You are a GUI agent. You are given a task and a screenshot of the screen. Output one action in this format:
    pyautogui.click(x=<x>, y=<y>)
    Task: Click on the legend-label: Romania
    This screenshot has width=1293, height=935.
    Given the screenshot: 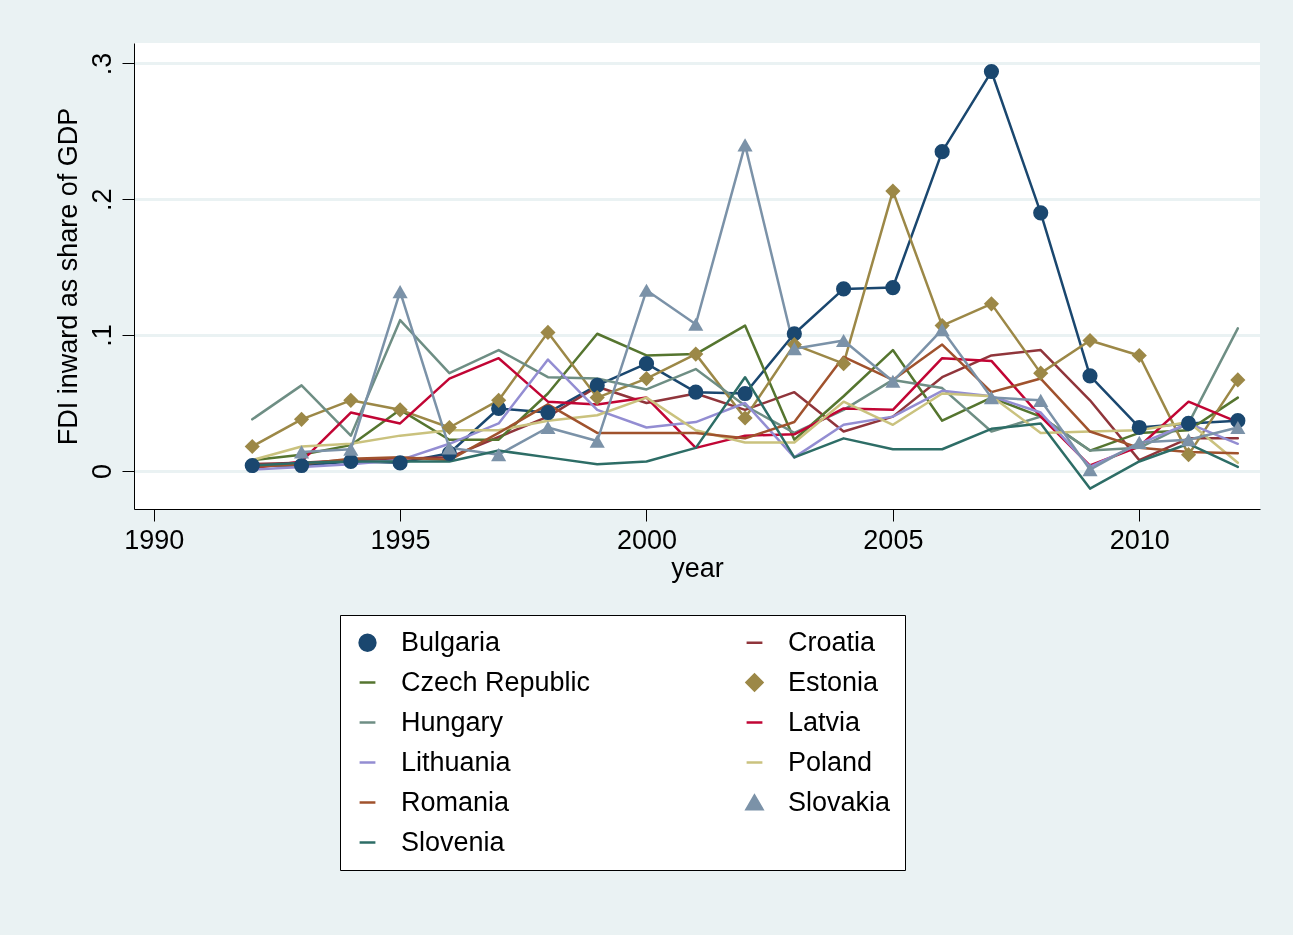 What is the action you would take?
    pyautogui.click(x=456, y=801)
    